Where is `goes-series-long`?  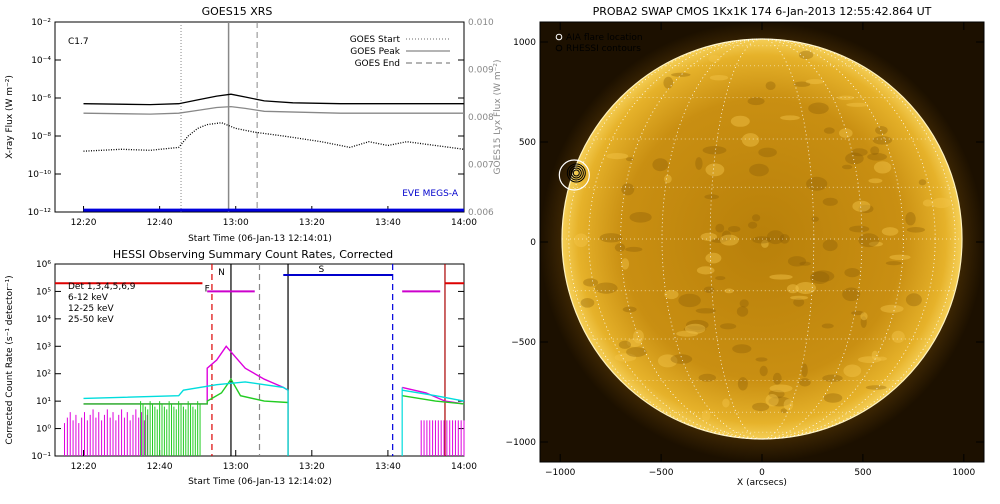 goes-series-long is located at coordinates (273, 99).